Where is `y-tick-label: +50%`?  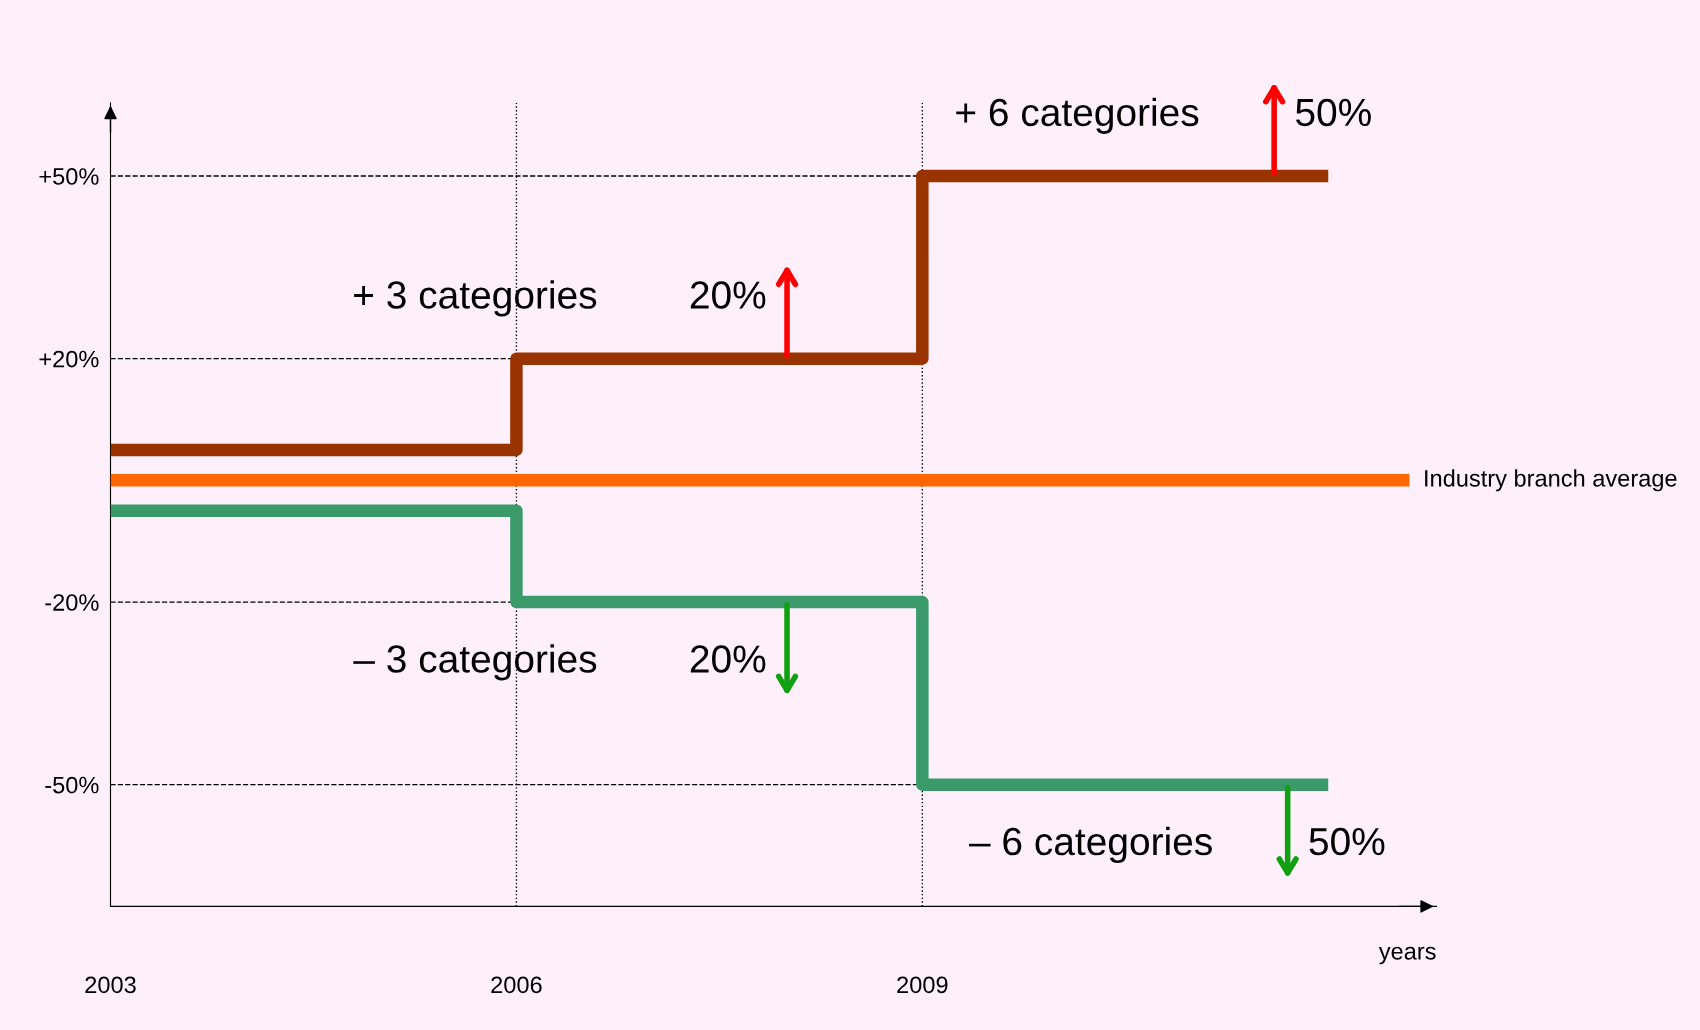
y-tick-label: +50% is located at coordinates (69, 176).